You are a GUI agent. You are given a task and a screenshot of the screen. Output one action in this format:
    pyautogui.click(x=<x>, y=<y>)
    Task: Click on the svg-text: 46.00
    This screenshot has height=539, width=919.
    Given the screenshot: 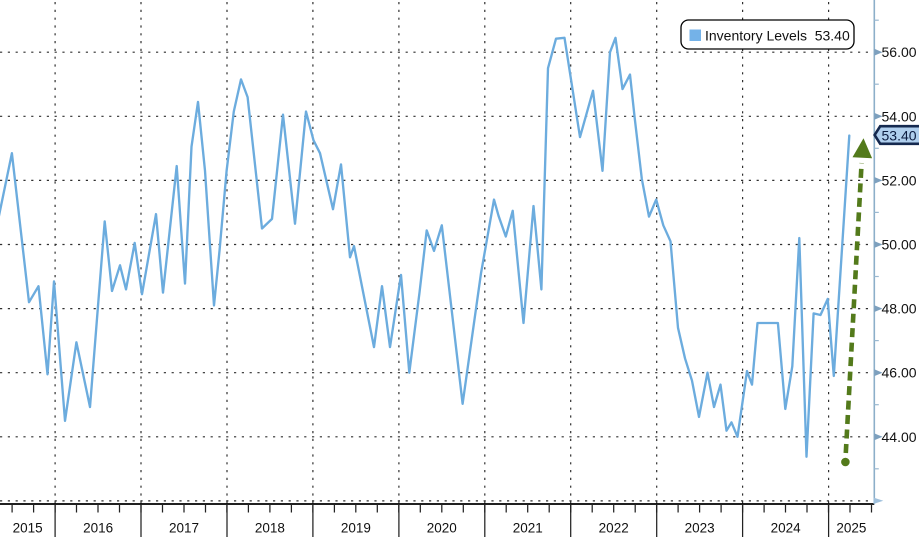 What is the action you would take?
    pyautogui.click(x=899, y=373)
    